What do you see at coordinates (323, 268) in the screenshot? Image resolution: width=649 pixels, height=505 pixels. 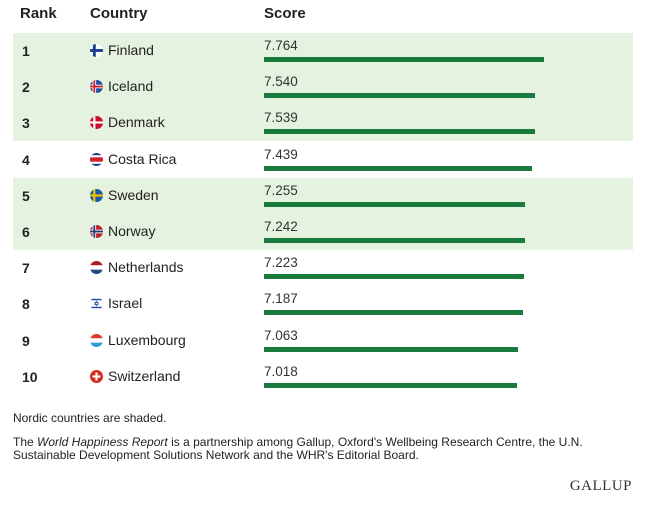 I see `table-row: 7 Netherlands 7.223` at bounding box center [323, 268].